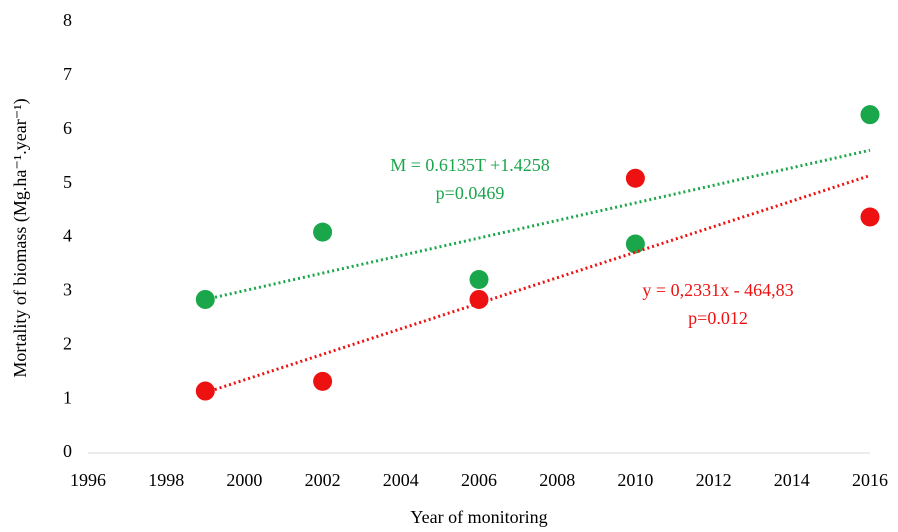 The height and width of the screenshot is (532, 898). I want to click on y-tick-label: 5, so click(67, 182).